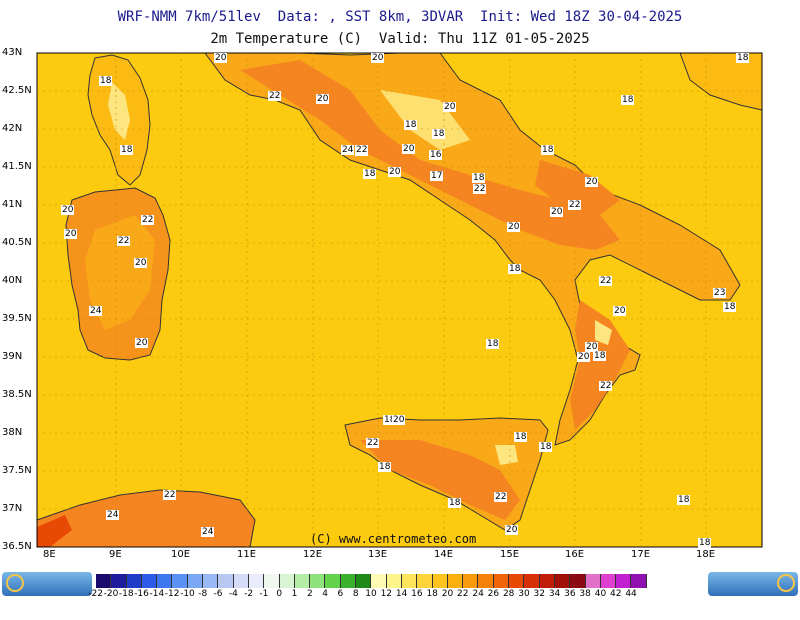 This screenshot has width=800, height=620. I want to click on logo-ring-icon, so click(786, 583).